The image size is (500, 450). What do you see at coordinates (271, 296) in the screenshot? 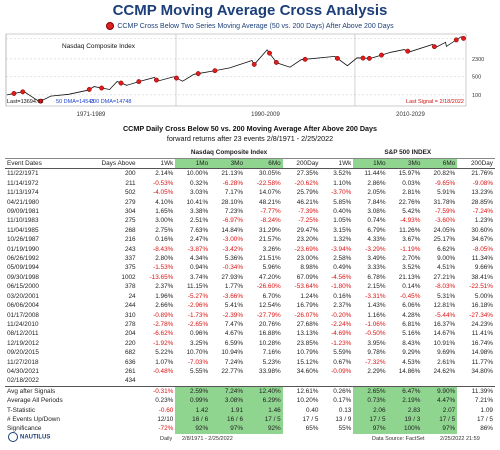
I see `table-cell: 6.70%` at bounding box center [271, 296].